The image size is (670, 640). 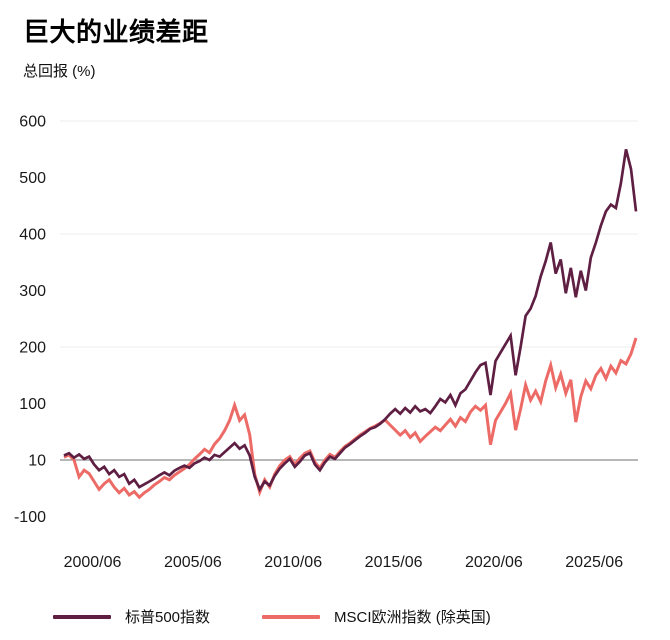 I want to click on legend-item-msci-europe-ex-uk: MSCI欧洲指数 (除英国), so click(x=376, y=616).